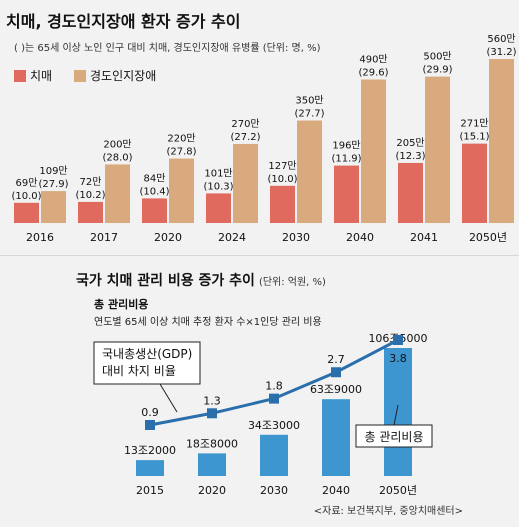 The height and width of the screenshot is (527, 519). Describe the element at coordinates (282, 166) in the screenshot. I see `value-label: 127만` at that location.